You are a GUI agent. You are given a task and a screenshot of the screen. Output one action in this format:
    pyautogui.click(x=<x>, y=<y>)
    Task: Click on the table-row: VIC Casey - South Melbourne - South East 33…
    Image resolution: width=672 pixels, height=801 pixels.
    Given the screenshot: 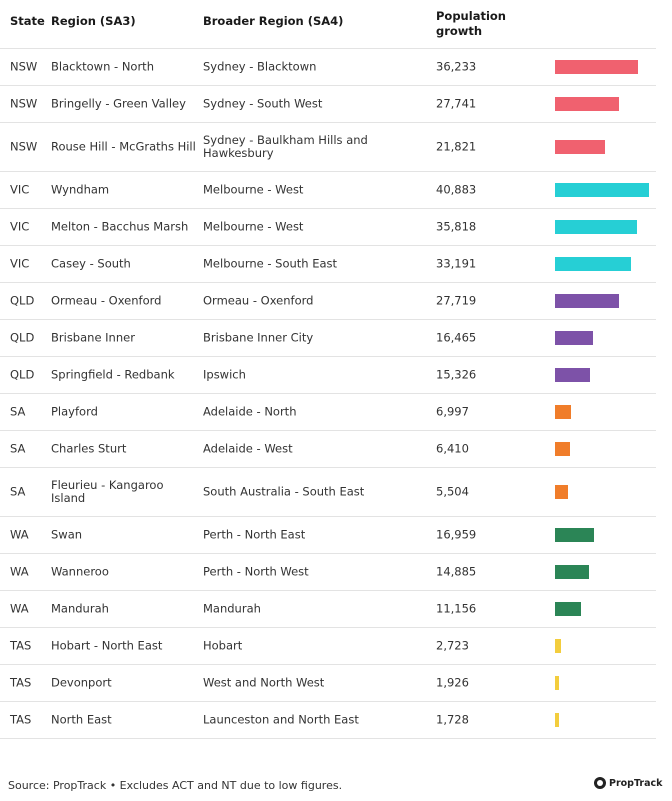 What is the action you would take?
    pyautogui.click(x=328, y=264)
    